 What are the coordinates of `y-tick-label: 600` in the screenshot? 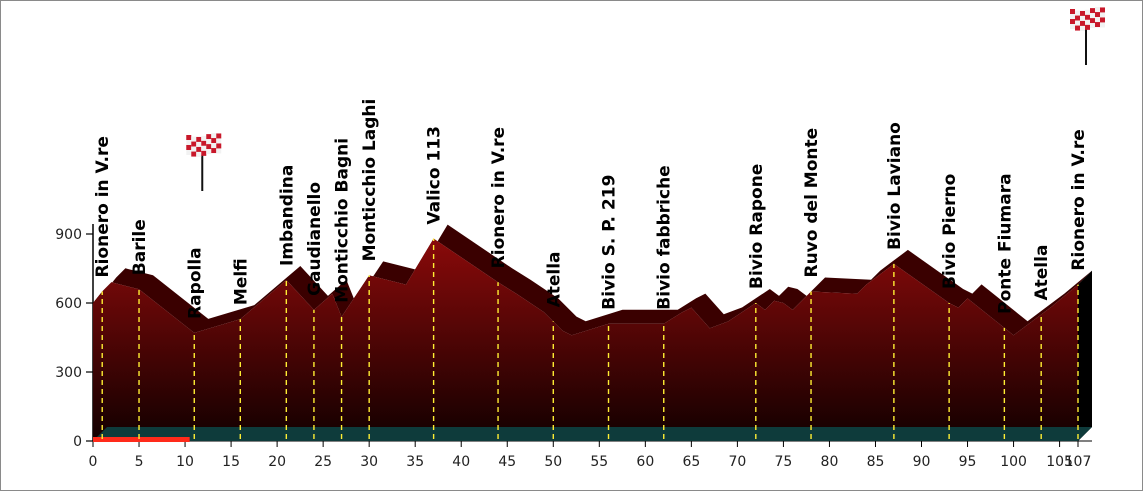 It's located at (68, 304).